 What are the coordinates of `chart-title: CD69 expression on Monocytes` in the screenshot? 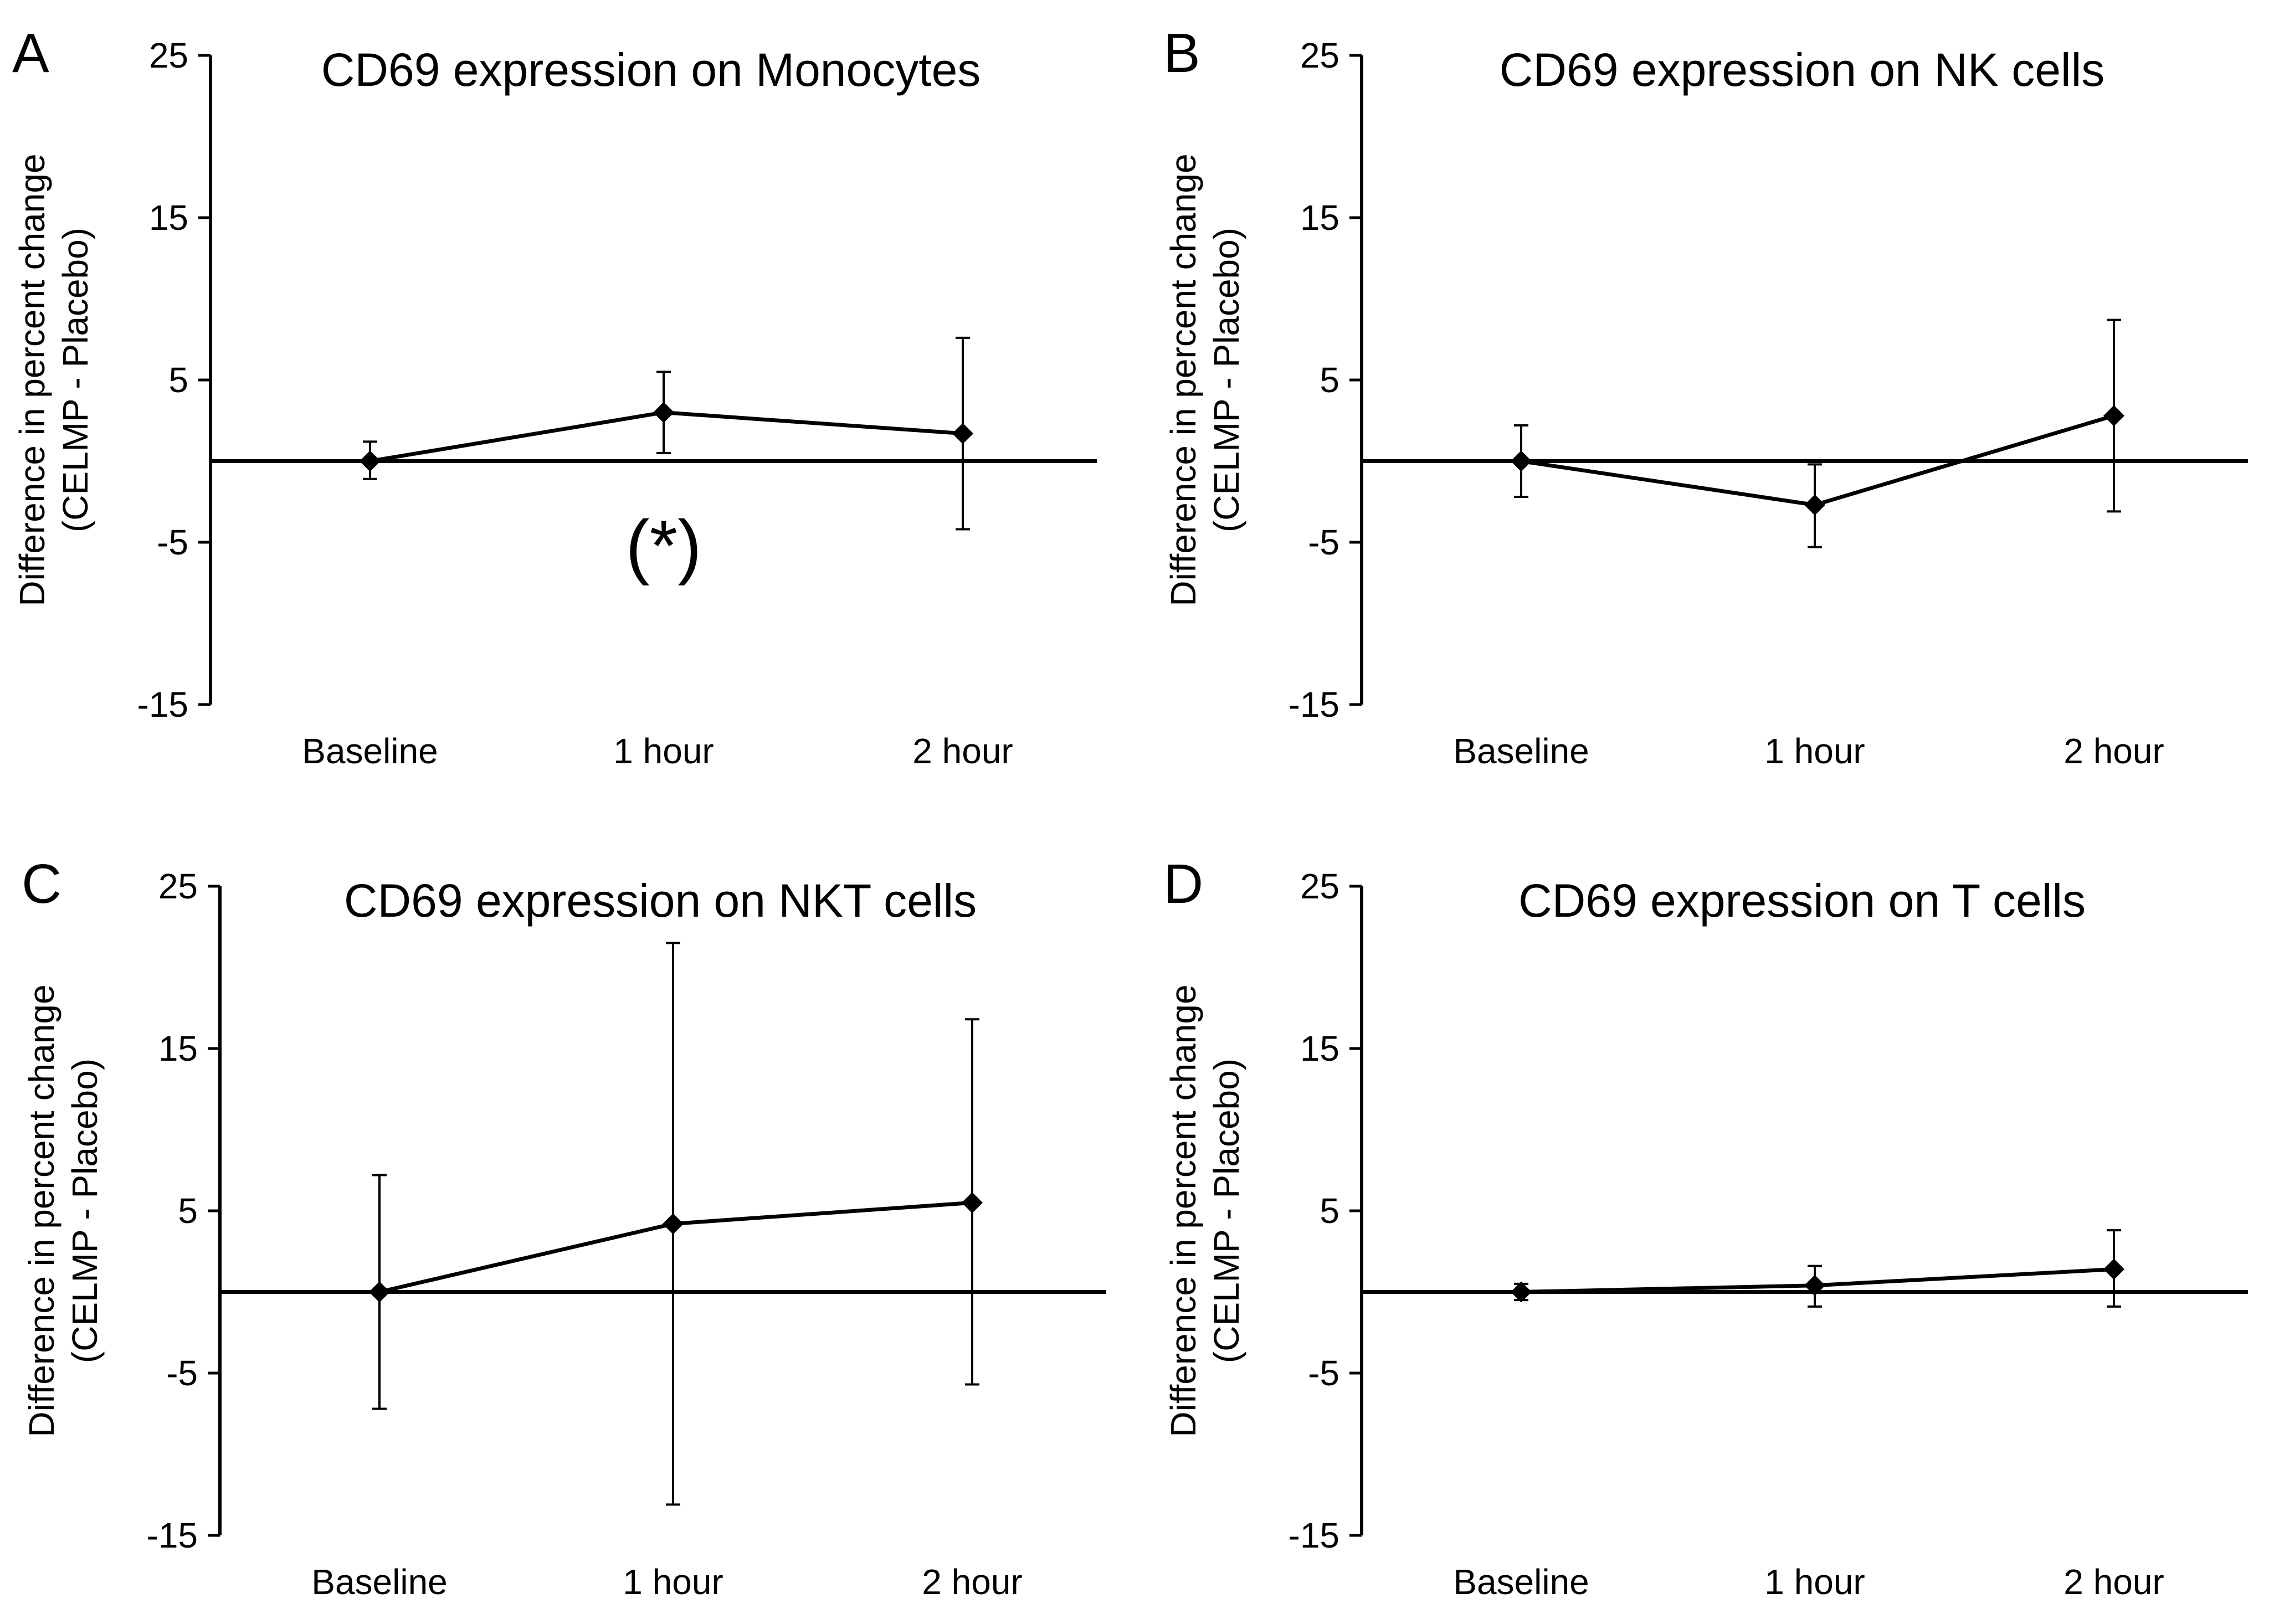 It's located at (651, 70).